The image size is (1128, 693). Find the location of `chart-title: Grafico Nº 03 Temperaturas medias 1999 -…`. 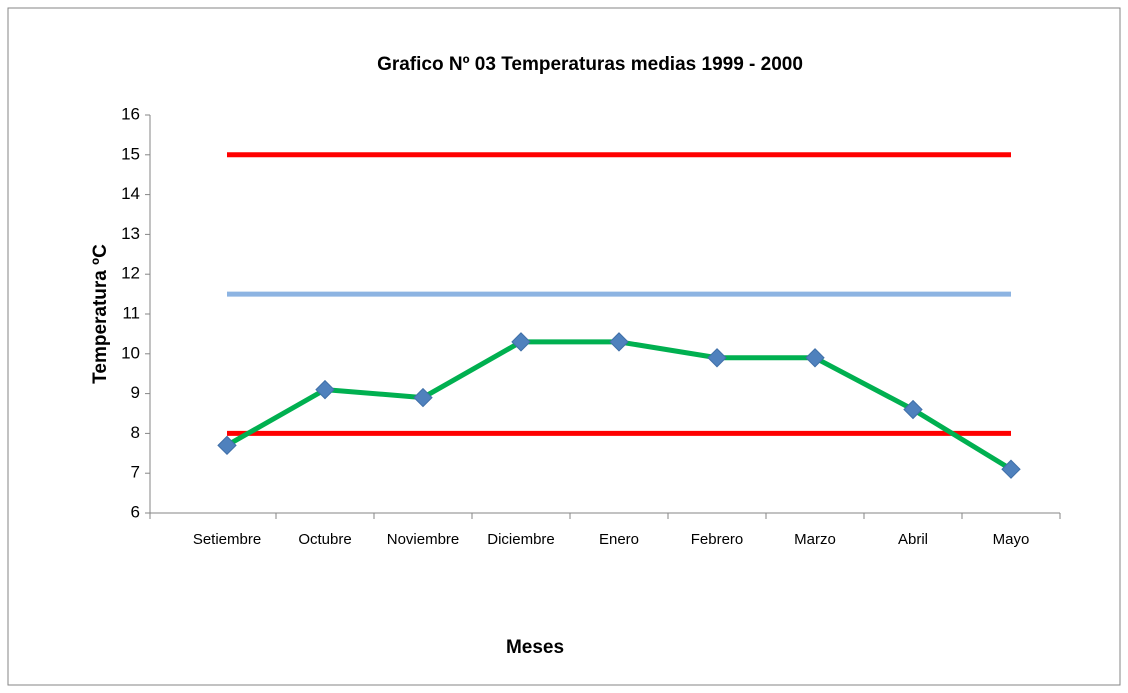

chart-title: Grafico Nº 03 Temperaturas medias 1999 -… is located at coordinates (590, 64).